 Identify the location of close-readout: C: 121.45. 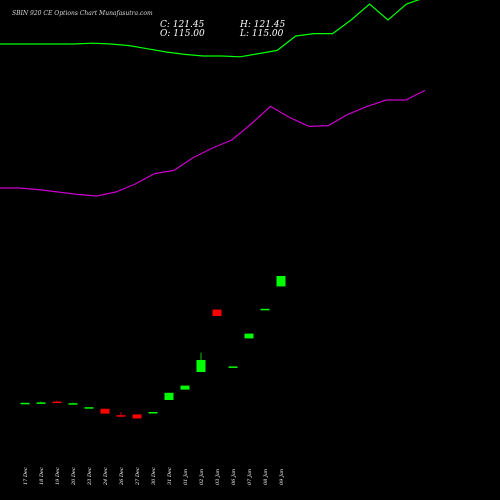
(182, 25).